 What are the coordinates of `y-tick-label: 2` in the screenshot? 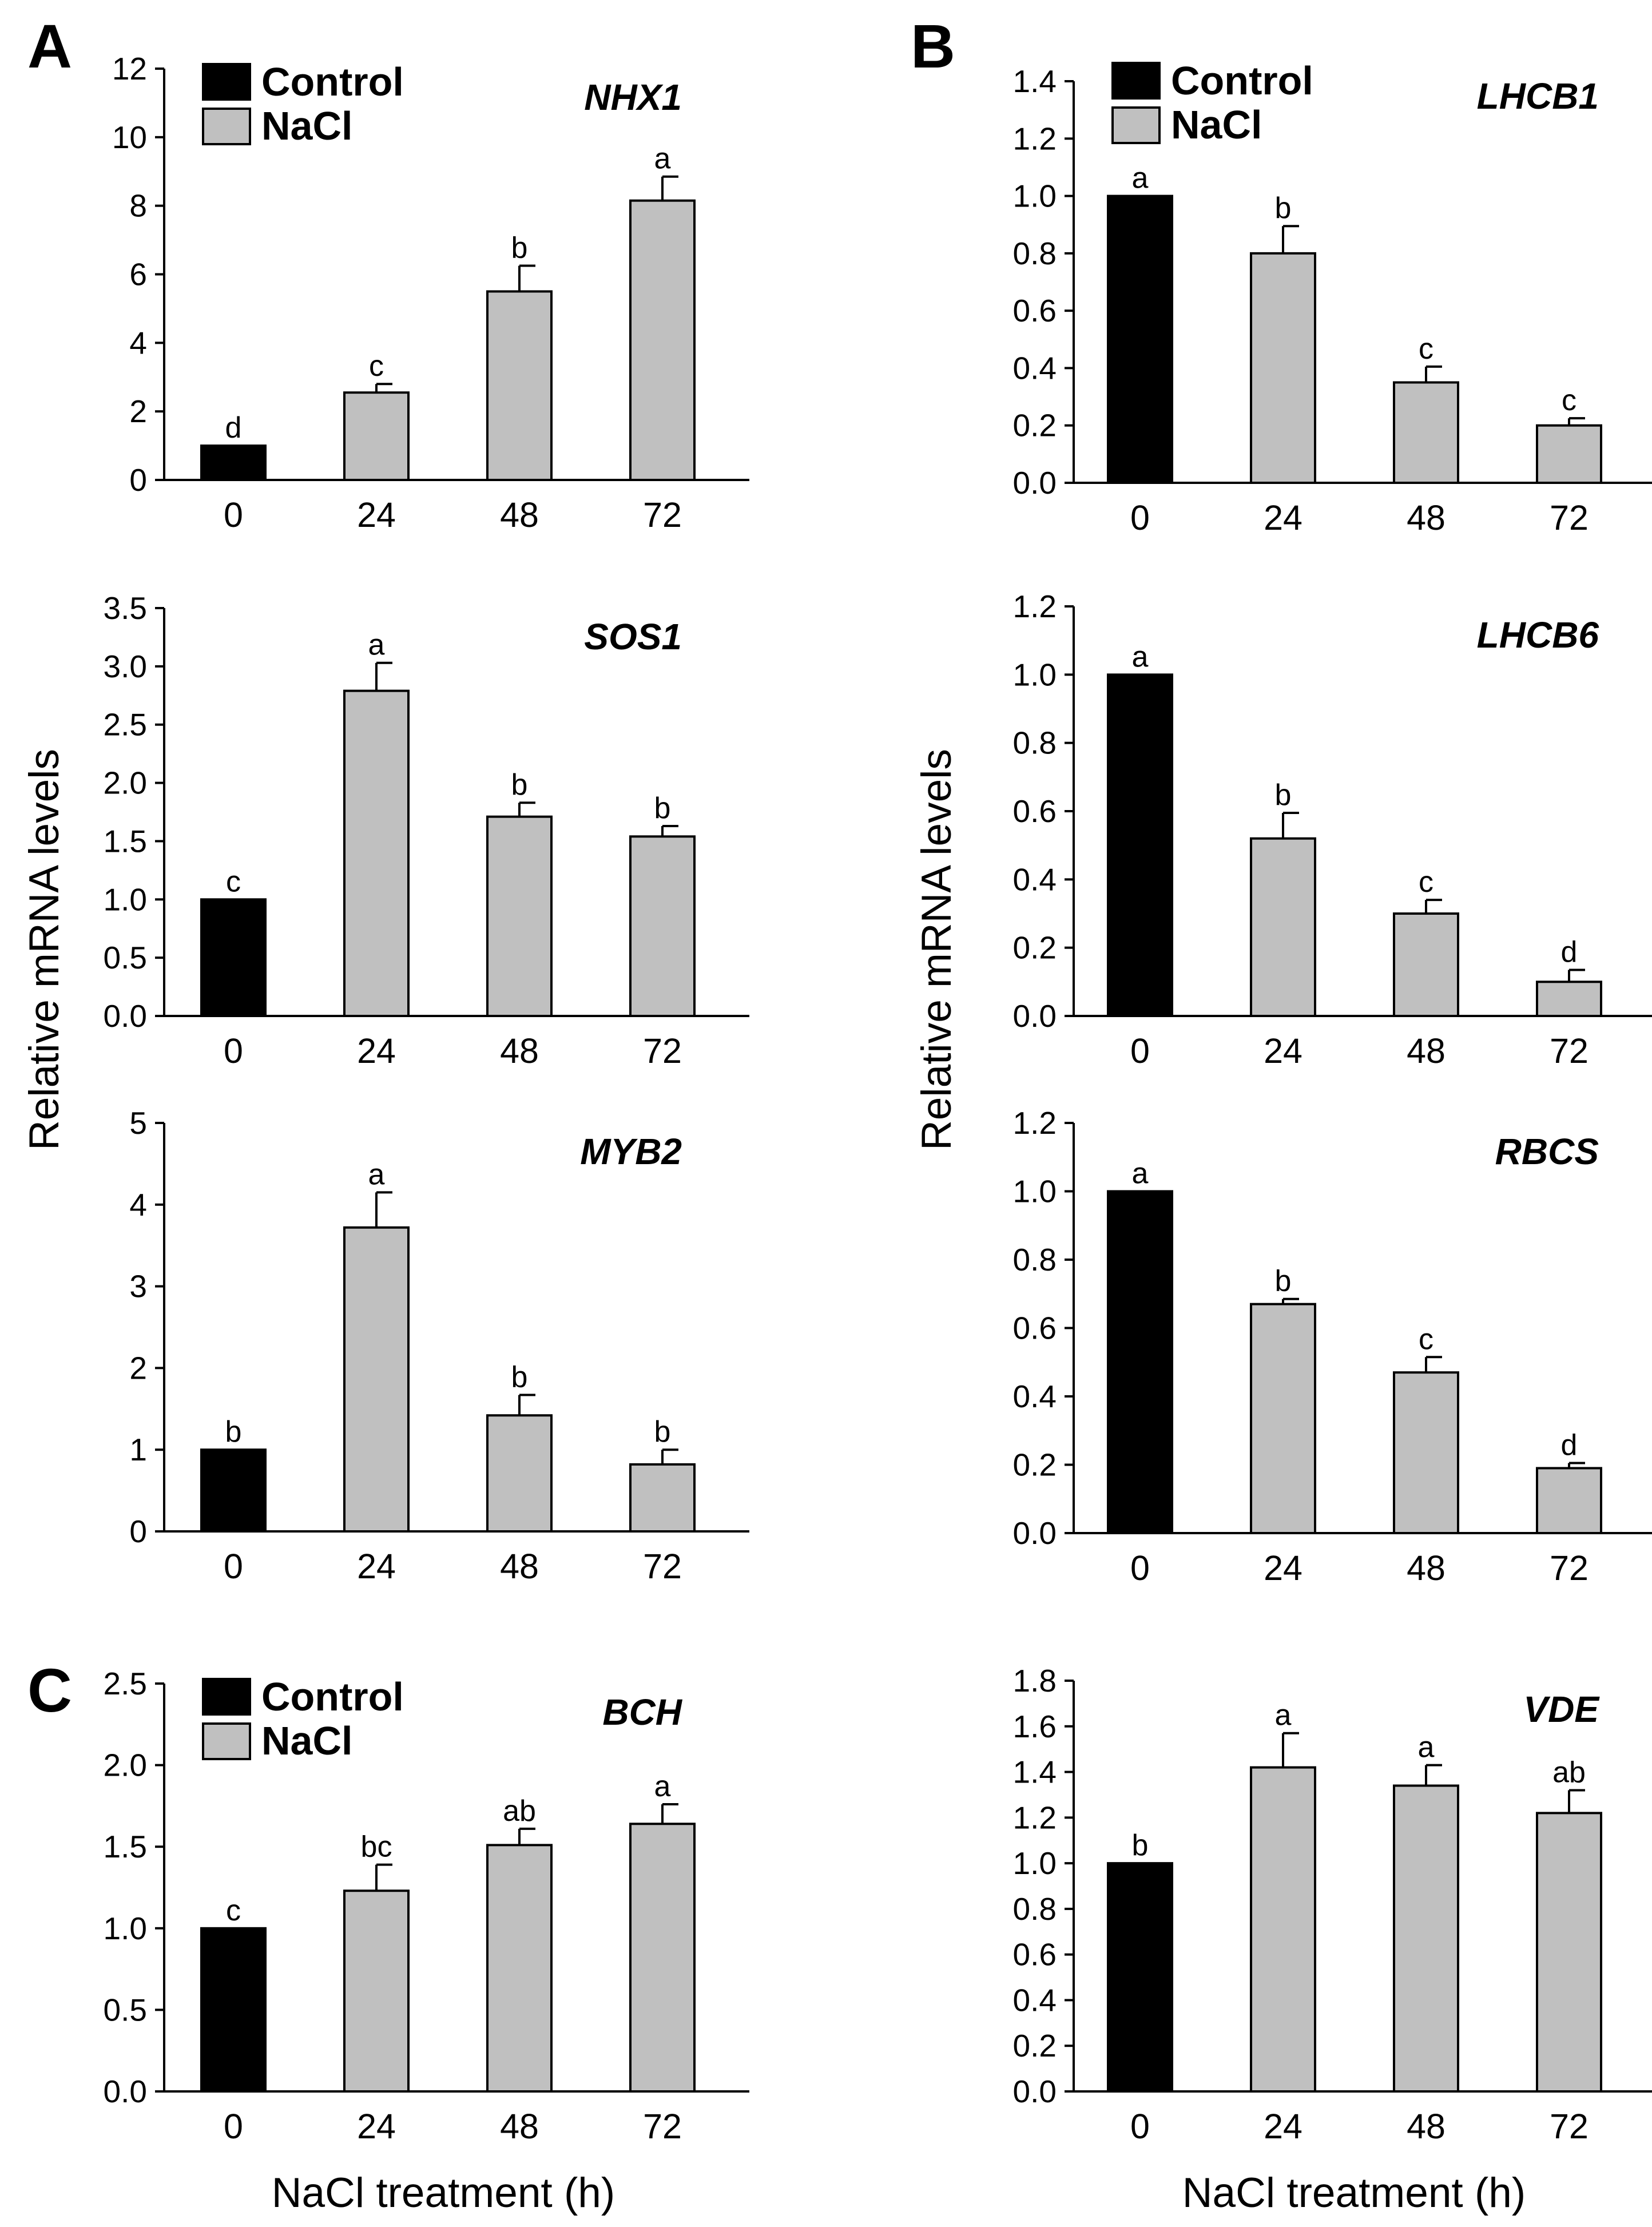 It's located at (138, 411).